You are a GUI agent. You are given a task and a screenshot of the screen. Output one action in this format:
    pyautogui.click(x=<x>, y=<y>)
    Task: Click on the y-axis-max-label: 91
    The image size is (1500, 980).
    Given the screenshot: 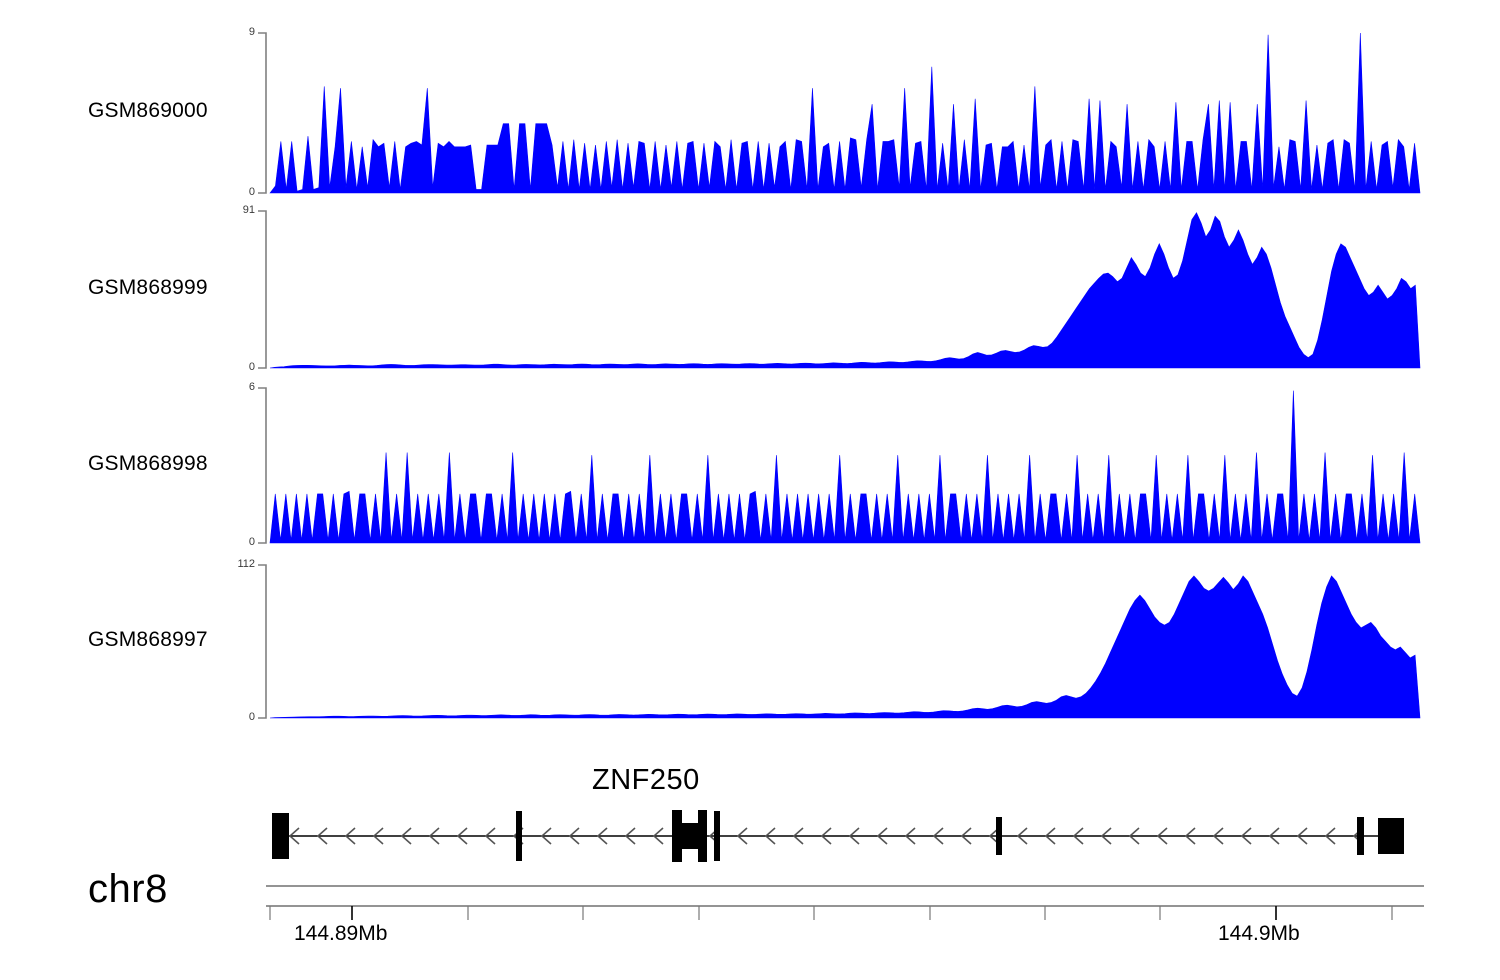 What is the action you would take?
    pyautogui.click(x=248, y=210)
    